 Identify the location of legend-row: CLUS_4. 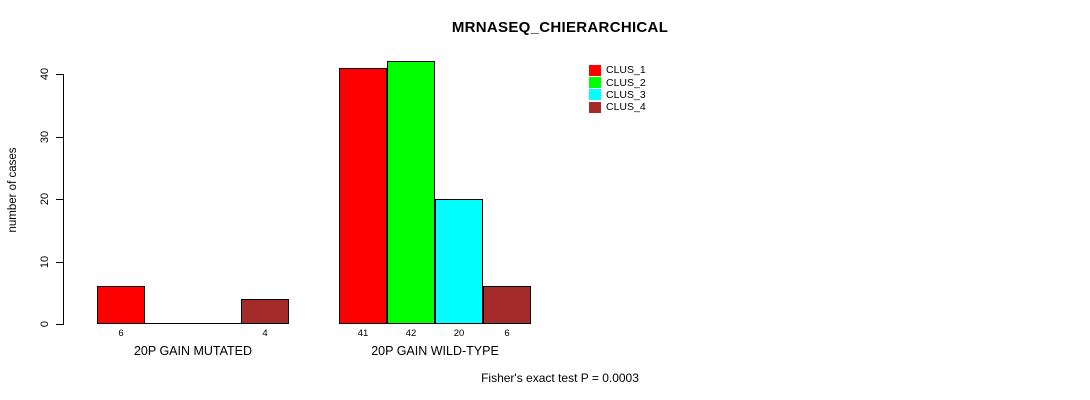
(617, 107).